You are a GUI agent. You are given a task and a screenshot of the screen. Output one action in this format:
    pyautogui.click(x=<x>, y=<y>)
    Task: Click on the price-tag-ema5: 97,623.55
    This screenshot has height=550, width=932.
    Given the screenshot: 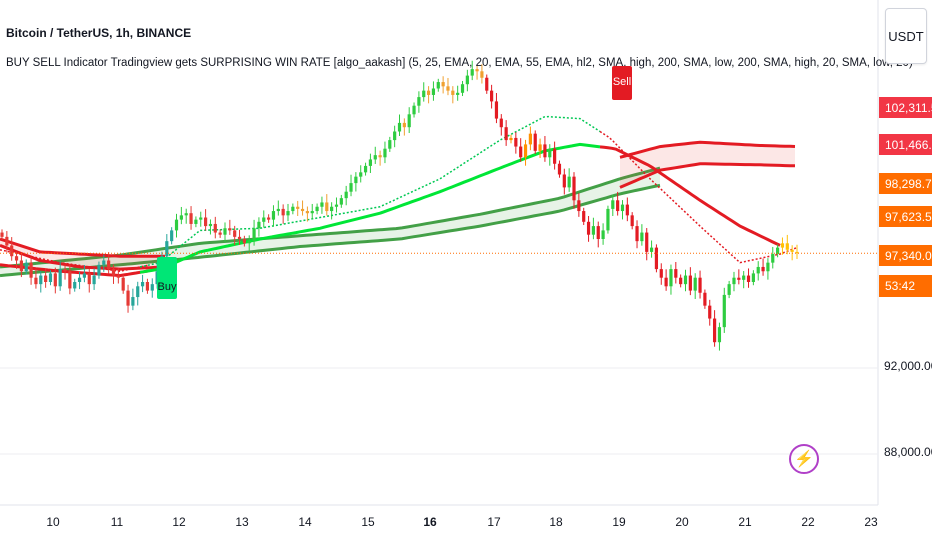 What is the action you would take?
    pyautogui.click(x=905, y=216)
    